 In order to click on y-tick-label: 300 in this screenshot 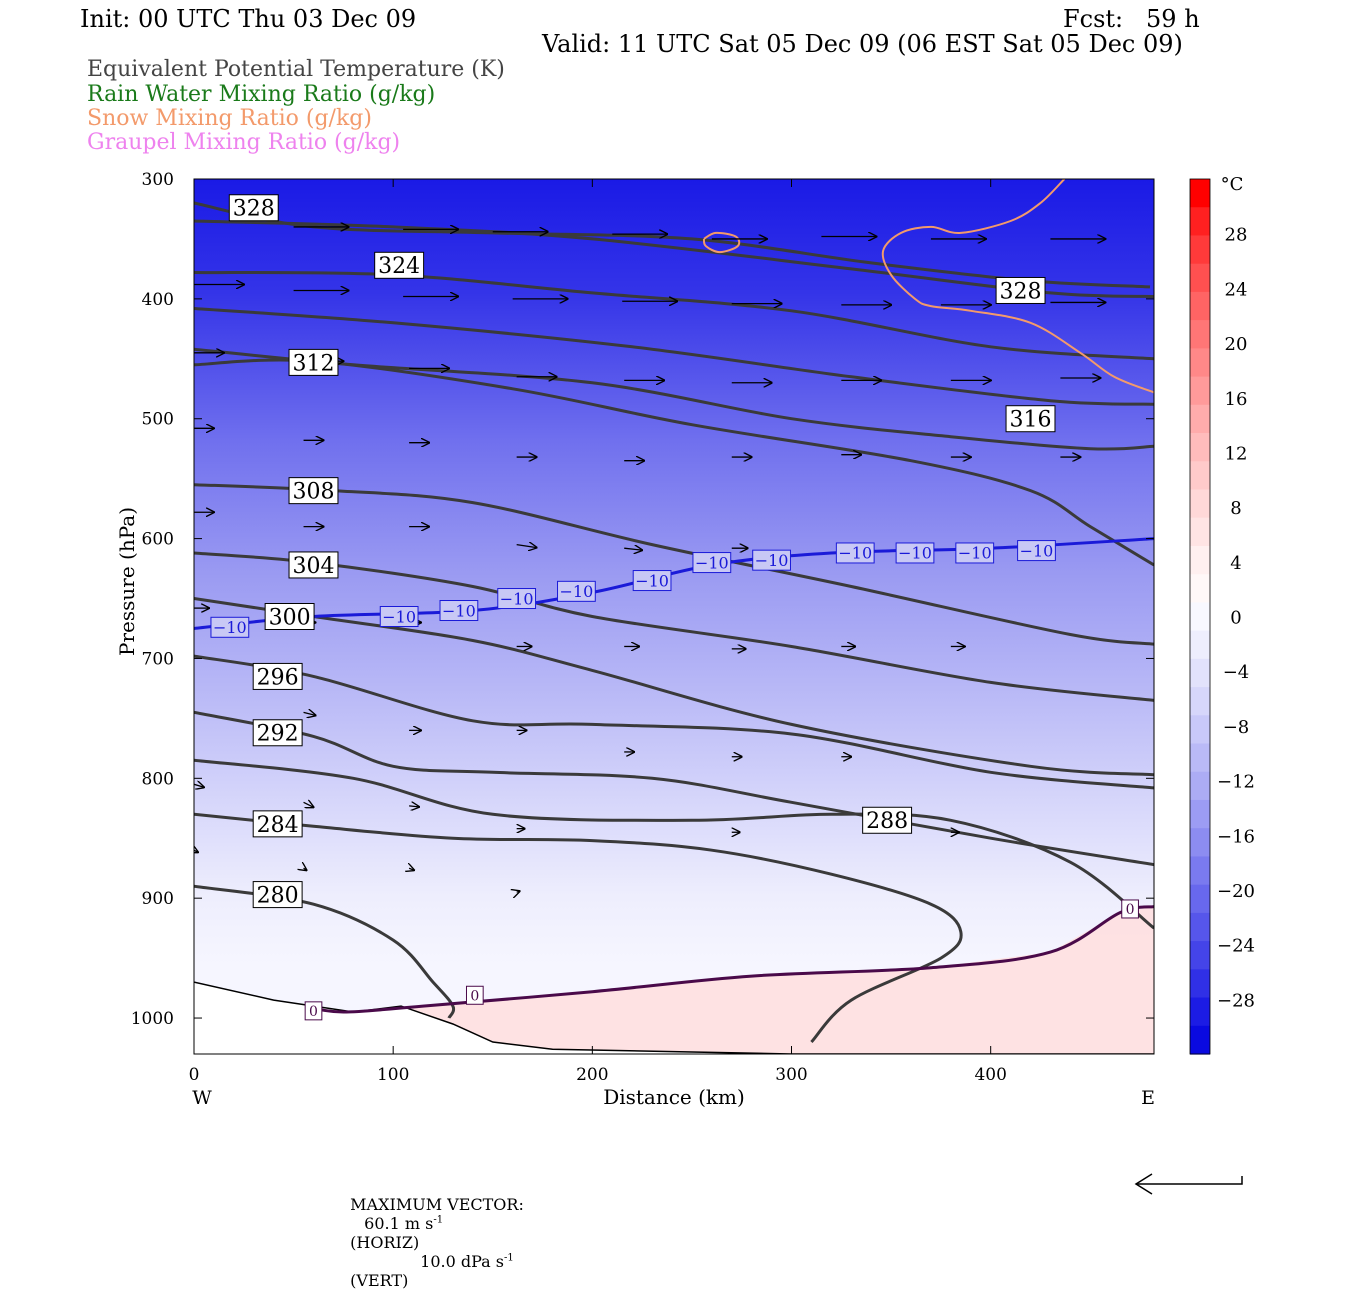, I will do `click(158, 180)`.